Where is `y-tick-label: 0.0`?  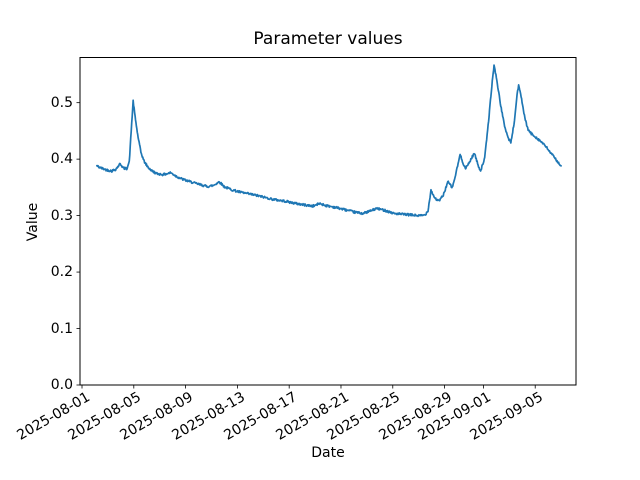
y-tick-label: 0.0 is located at coordinates (61, 385).